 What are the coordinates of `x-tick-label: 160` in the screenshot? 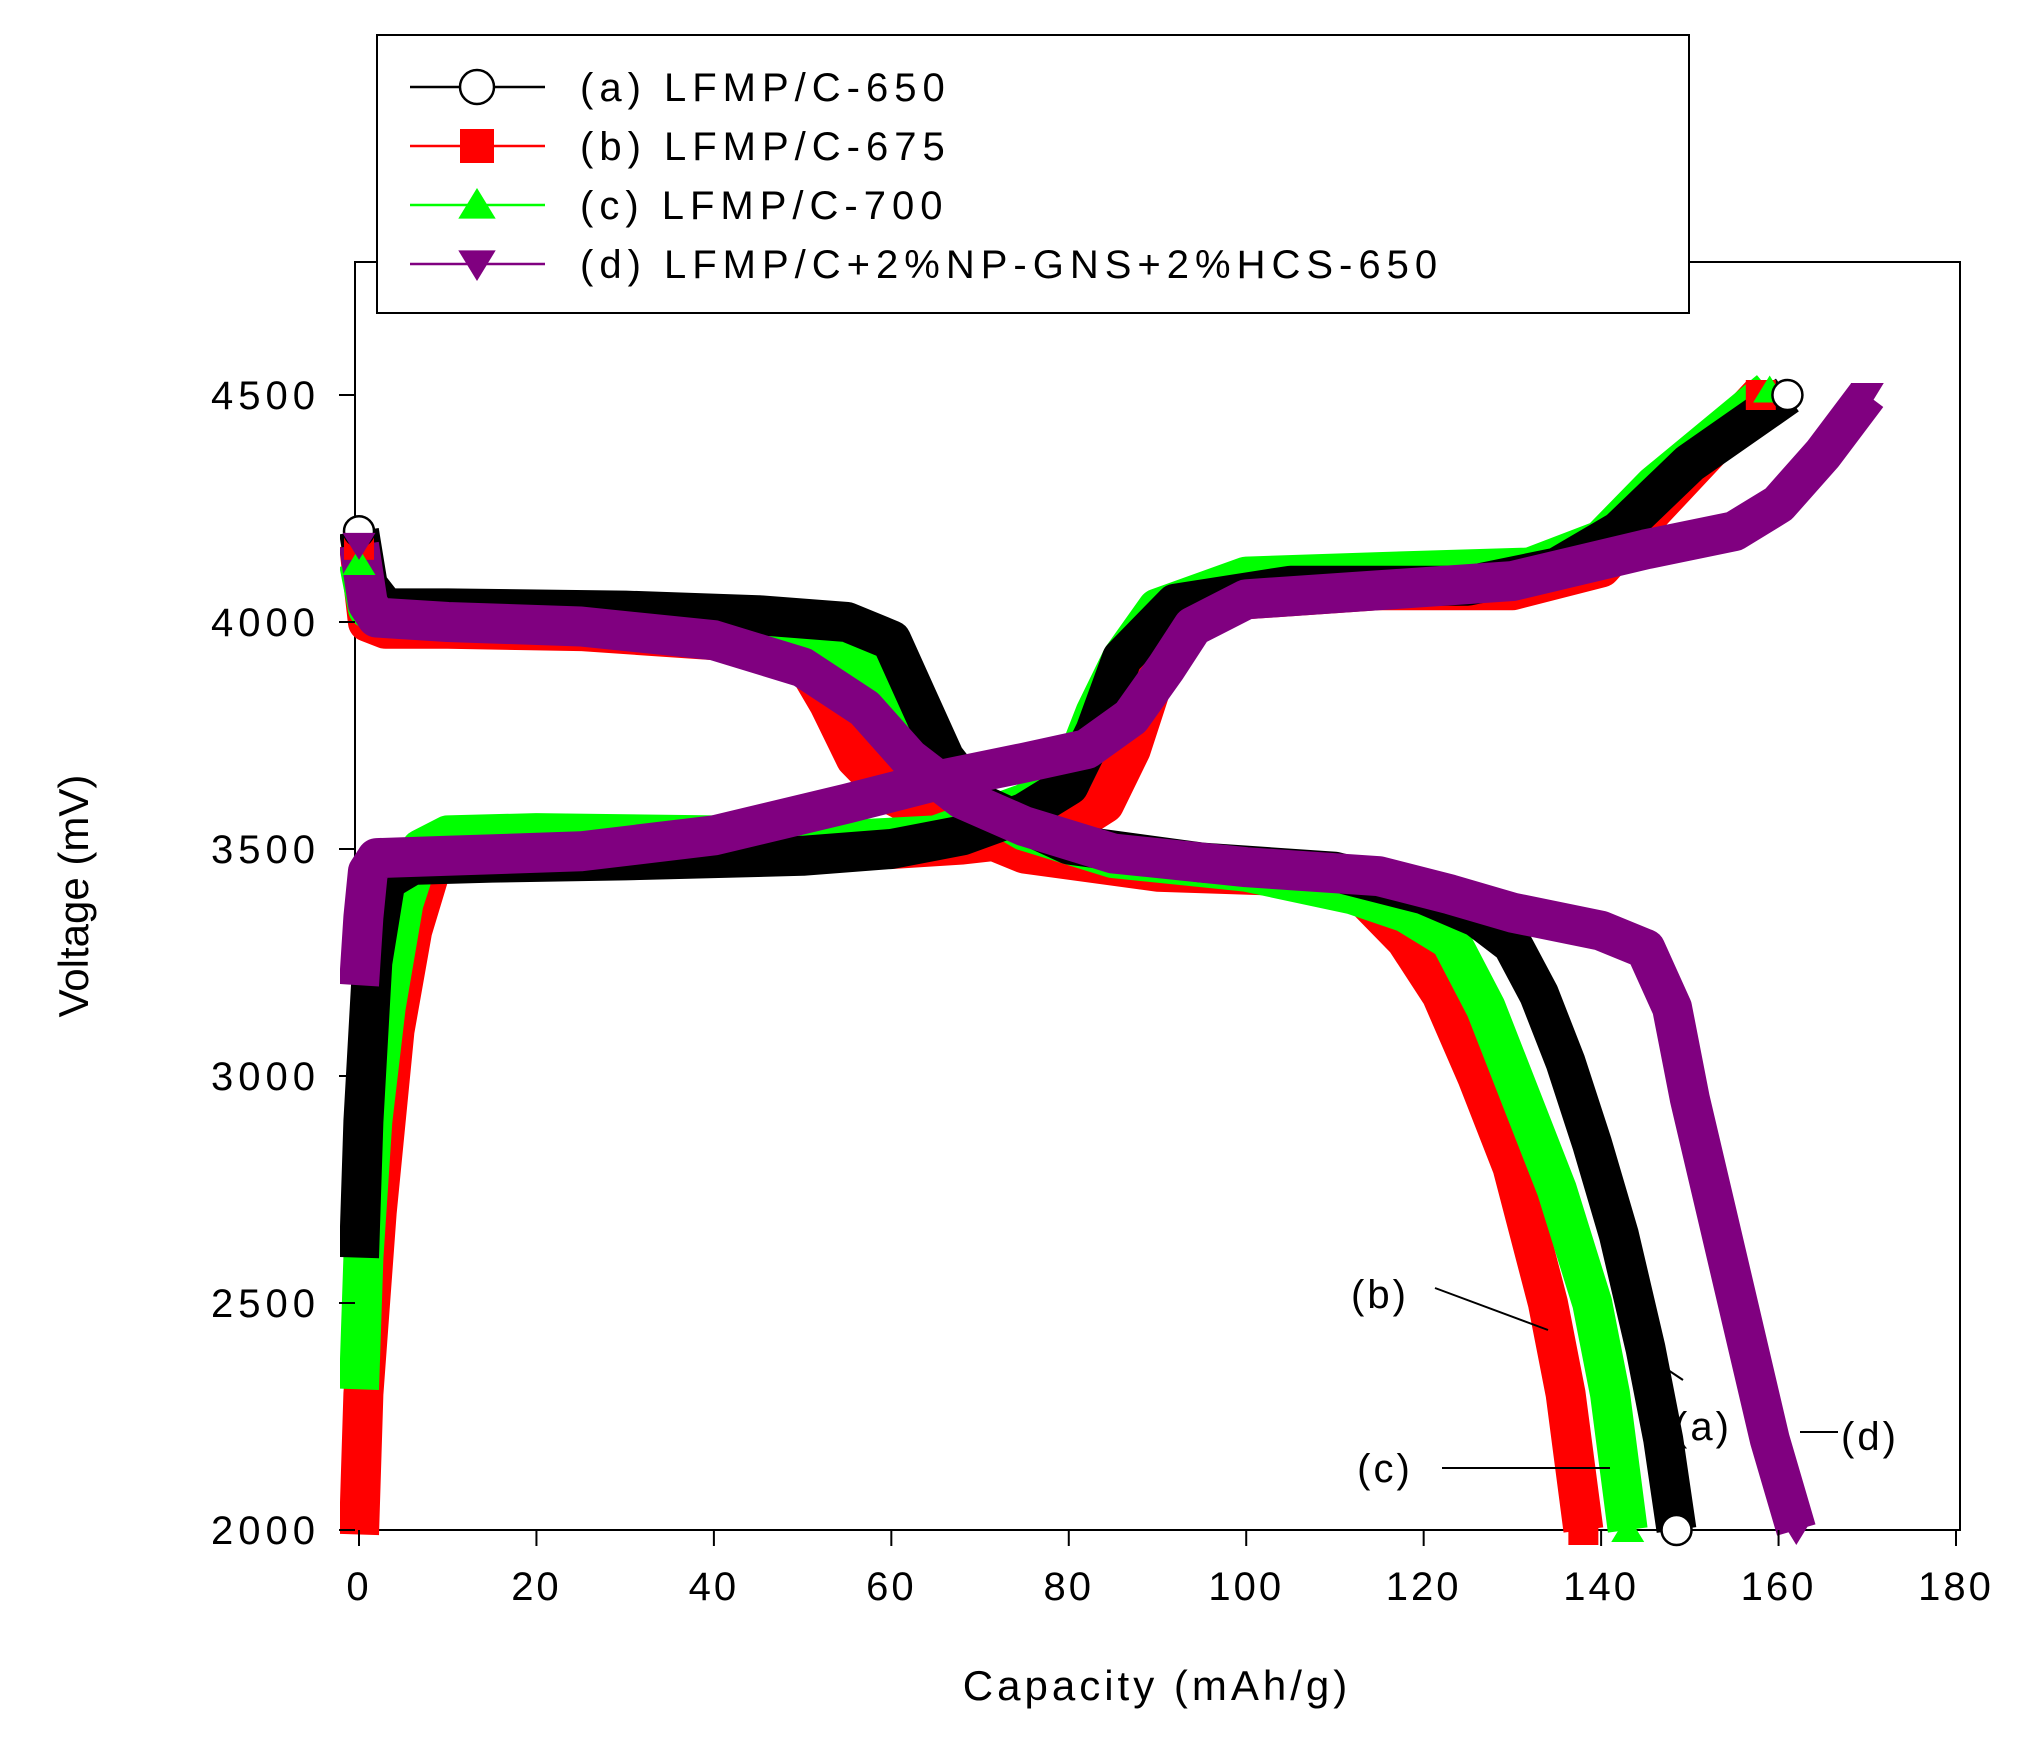 It's located at (1779, 1587).